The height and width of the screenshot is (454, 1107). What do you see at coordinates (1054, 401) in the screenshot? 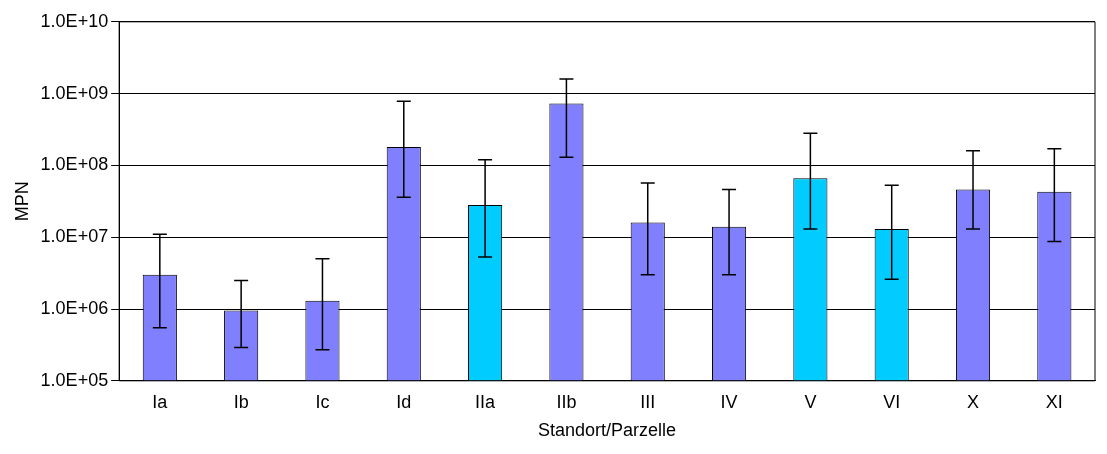
I see `x-tick-label: XI` at bounding box center [1054, 401].